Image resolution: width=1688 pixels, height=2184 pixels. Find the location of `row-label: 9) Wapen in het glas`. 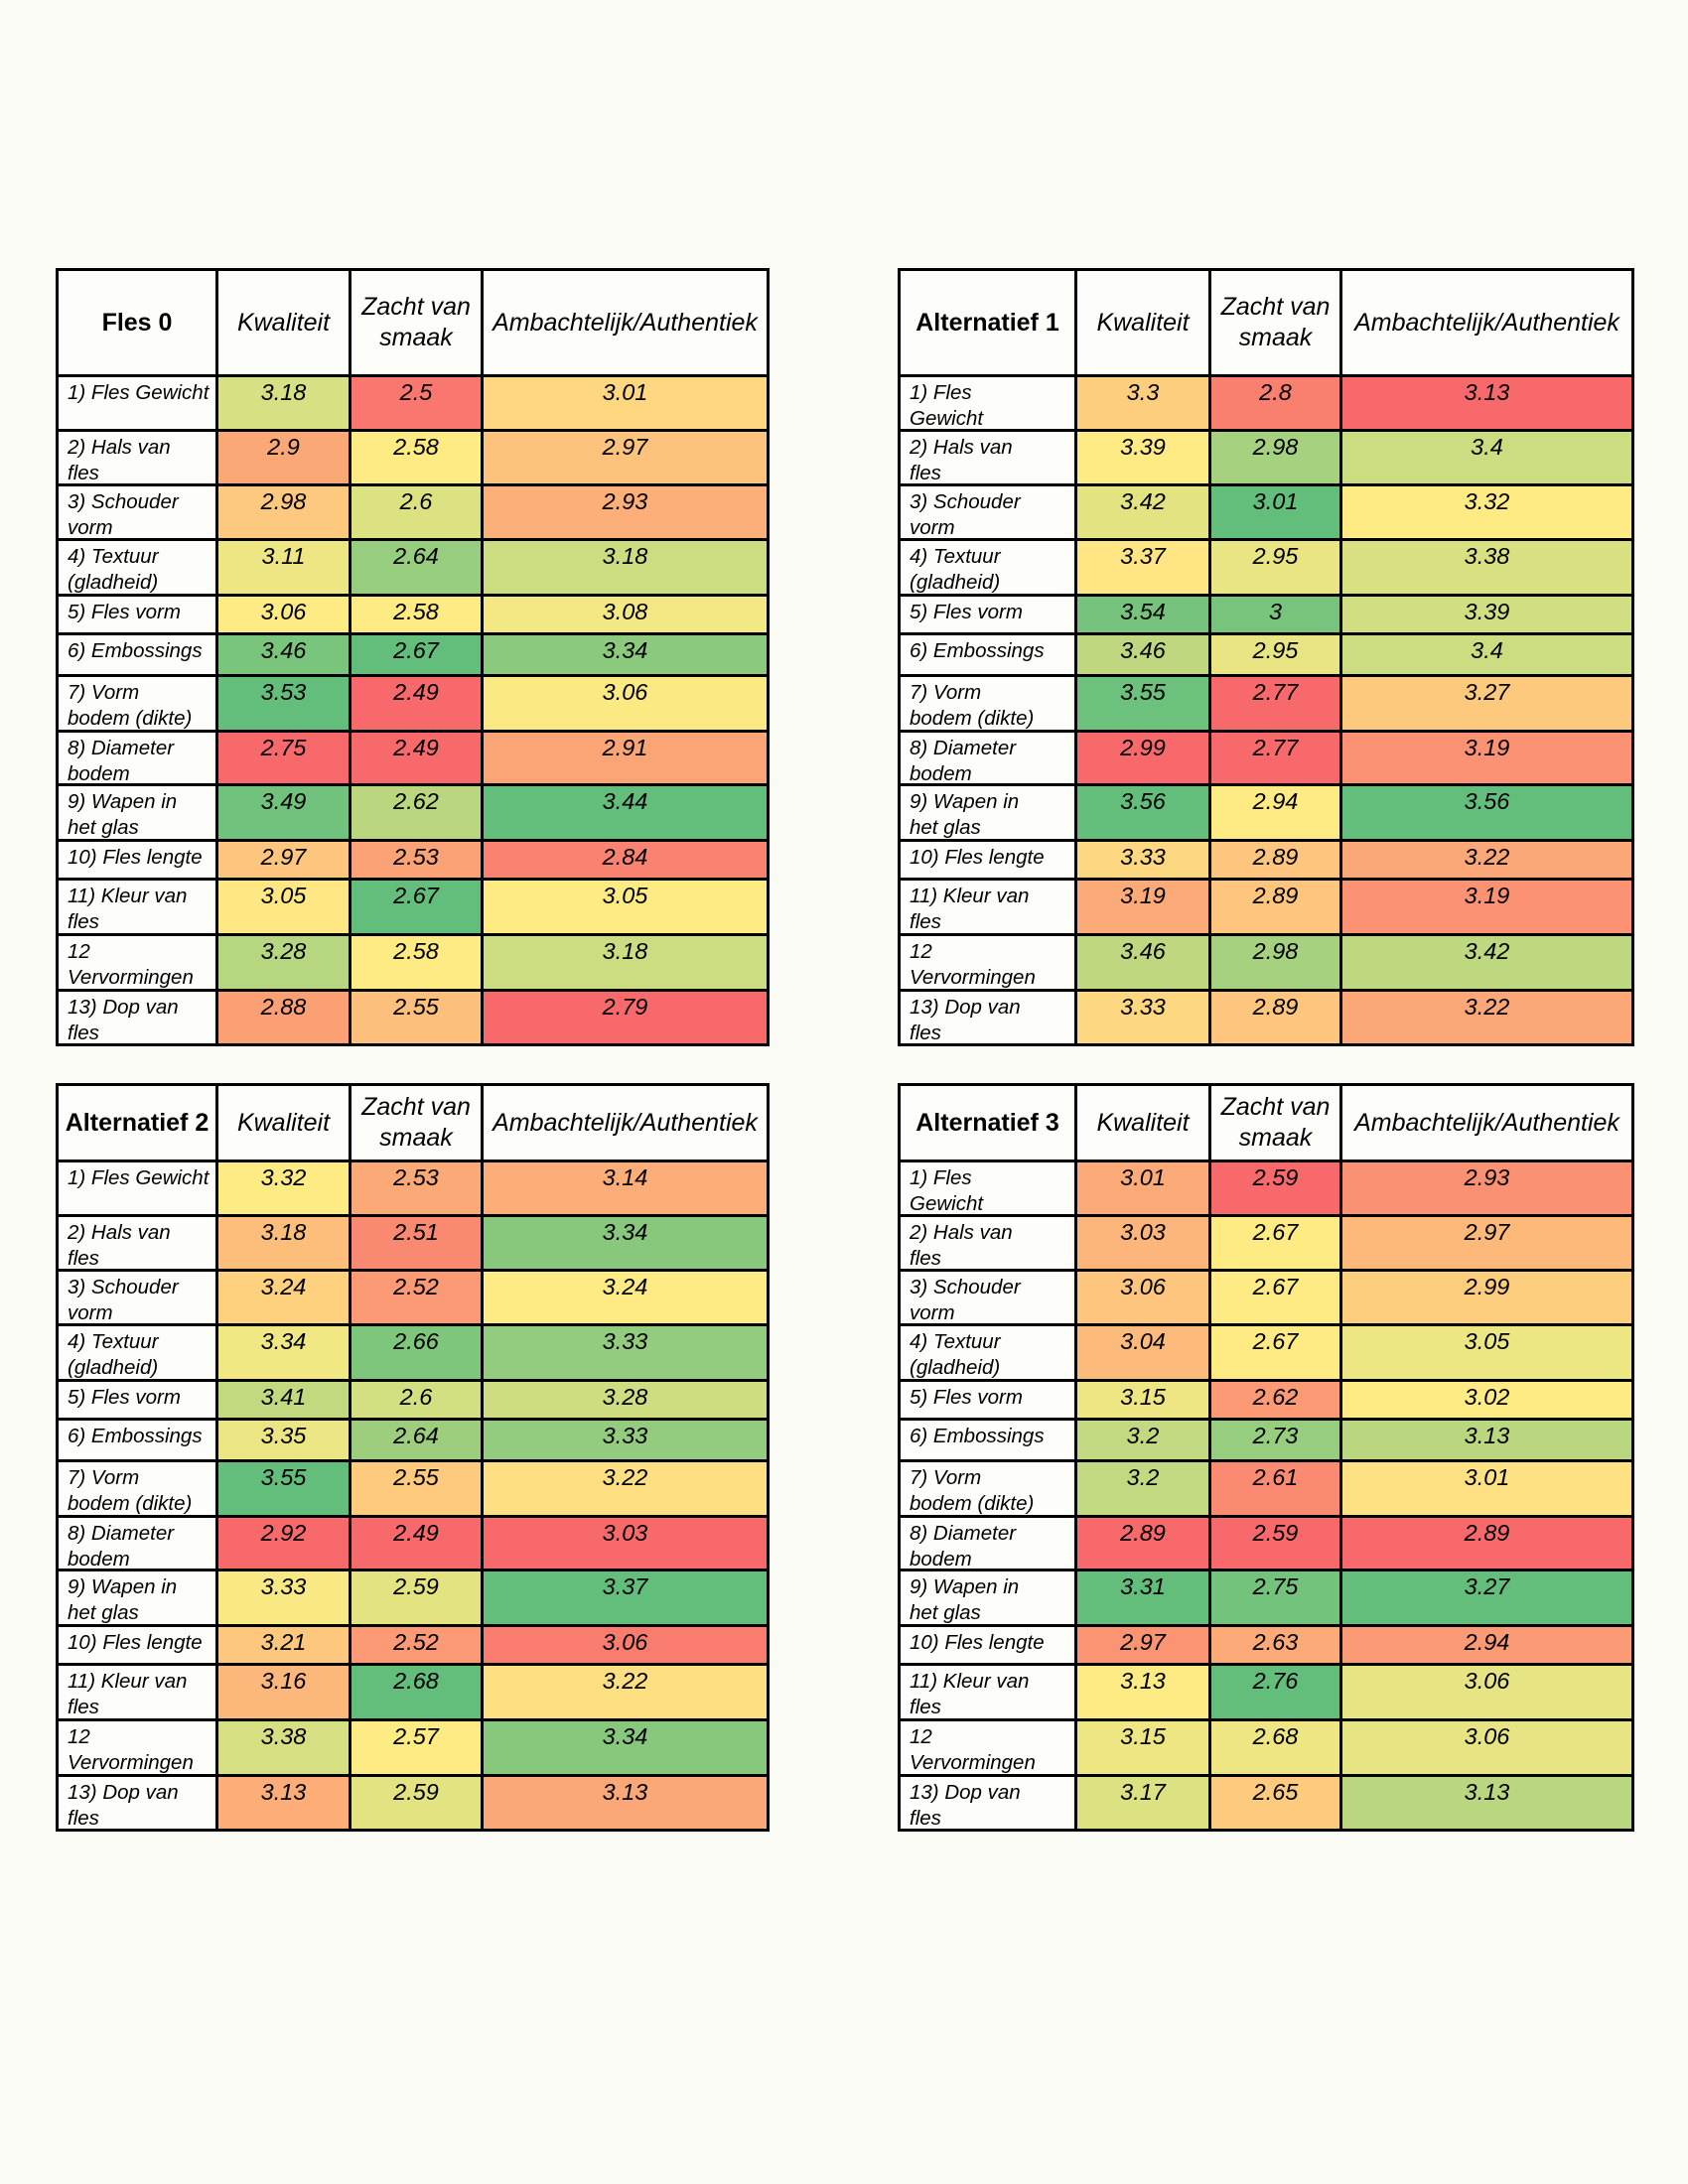

row-label: 9) Wapen in het glas is located at coordinates (138, 814).